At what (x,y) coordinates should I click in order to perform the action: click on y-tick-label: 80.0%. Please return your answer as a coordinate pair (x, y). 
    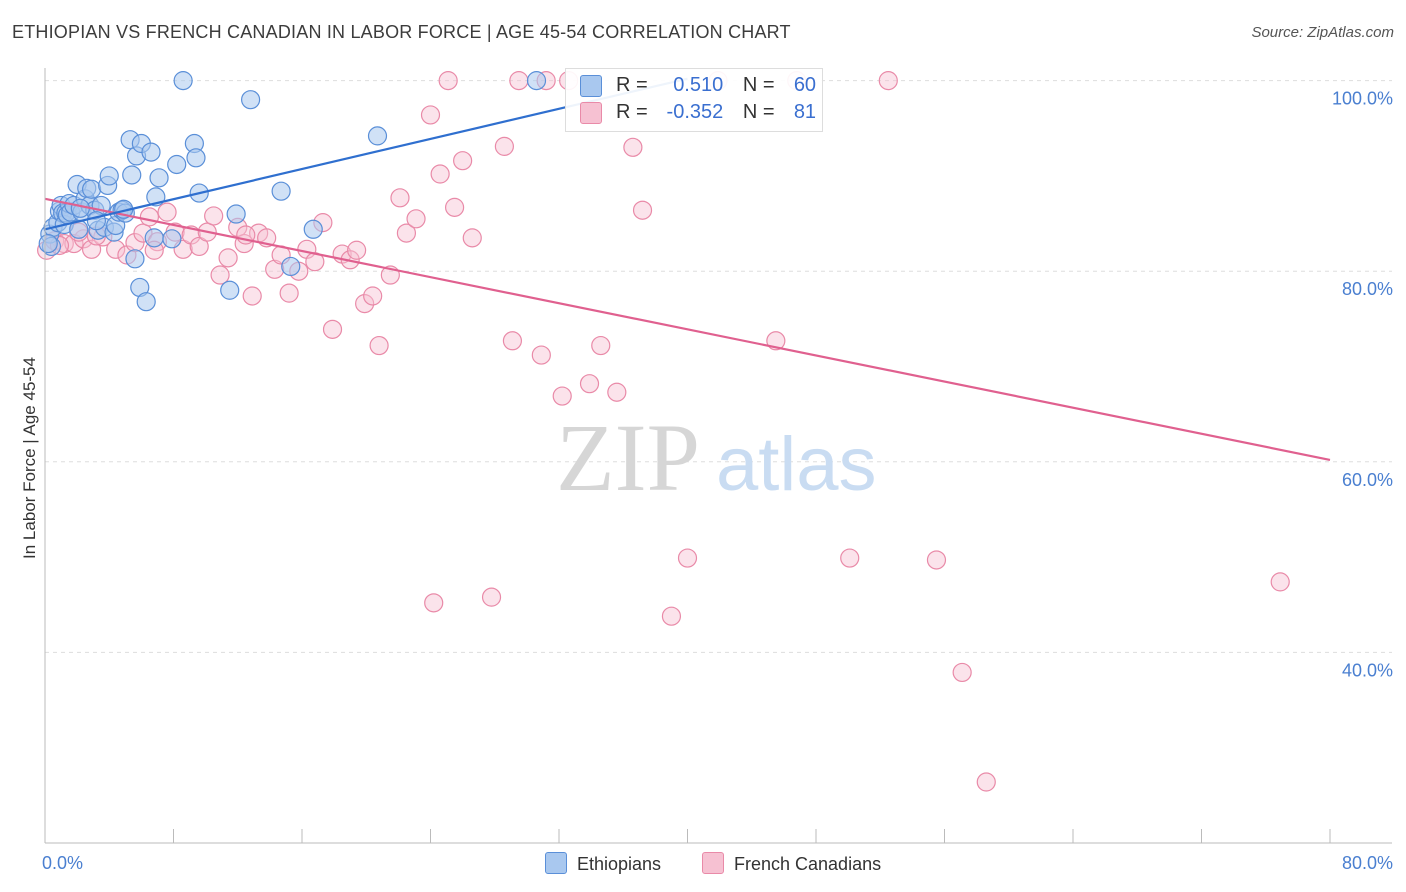
    Looking at the image, I should click on (1367, 289).